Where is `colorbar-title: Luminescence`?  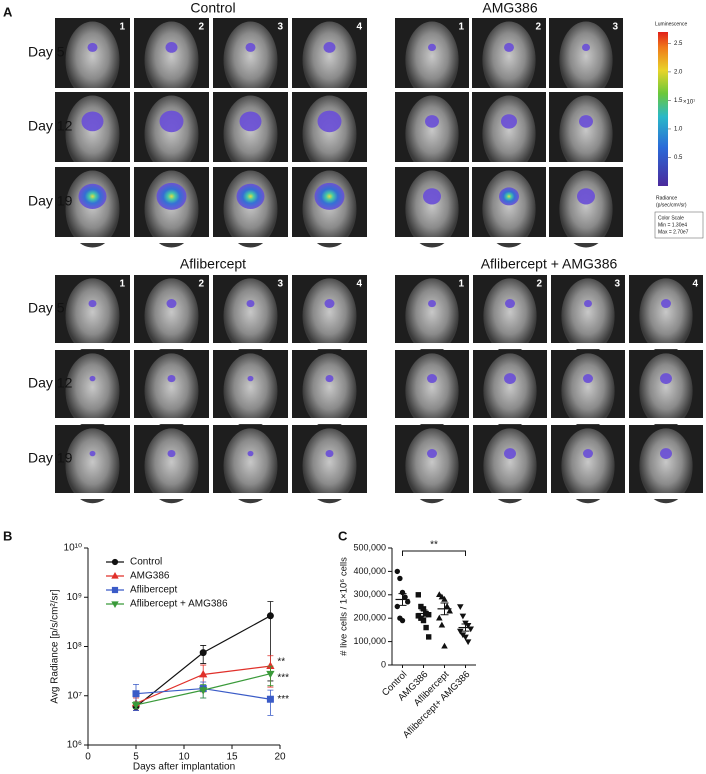
colorbar-title: Luminescence is located at coordinates (671, 24).